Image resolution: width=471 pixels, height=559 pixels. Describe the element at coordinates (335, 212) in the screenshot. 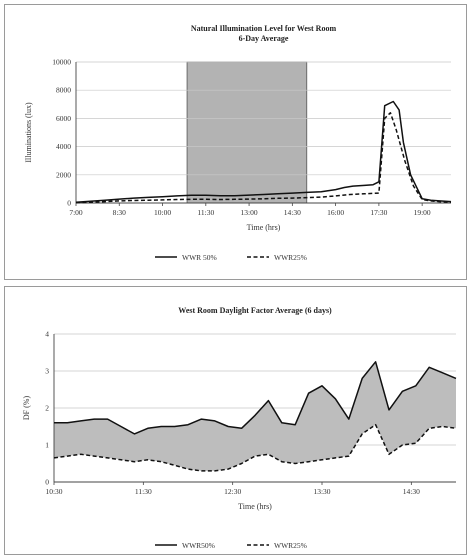

I see `x-tick-label: 16:00` at that location.